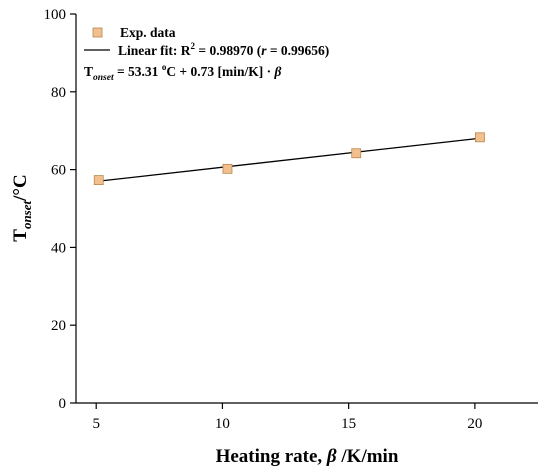 This screenshot has width=550, height=473. What do you see at coordinates (22, 207) in the screenshot?
I see `y-axis-title: Tonset/°C` at bounding box center [22, 207].